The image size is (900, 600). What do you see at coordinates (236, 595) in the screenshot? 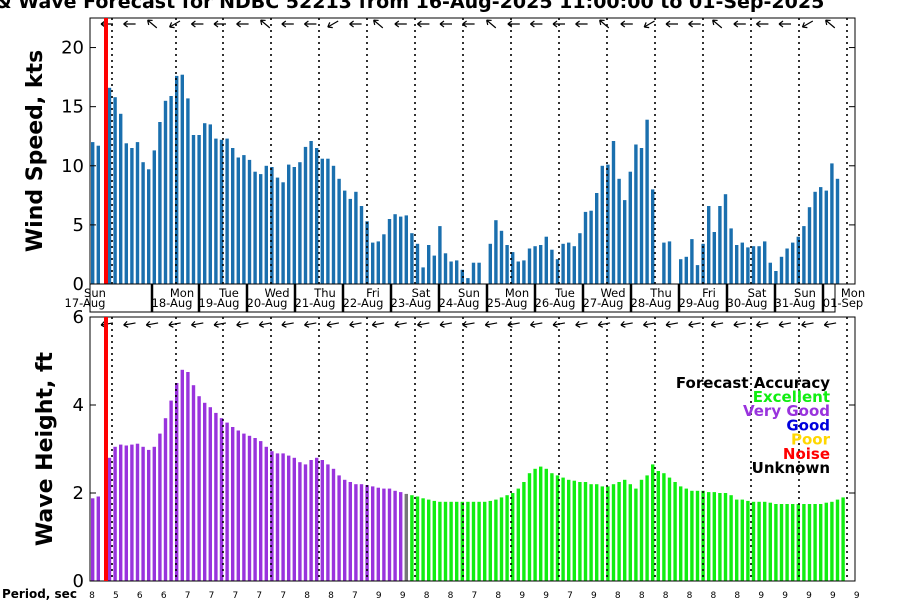
I see `period-value: 7` at bounding box center [236, 595].